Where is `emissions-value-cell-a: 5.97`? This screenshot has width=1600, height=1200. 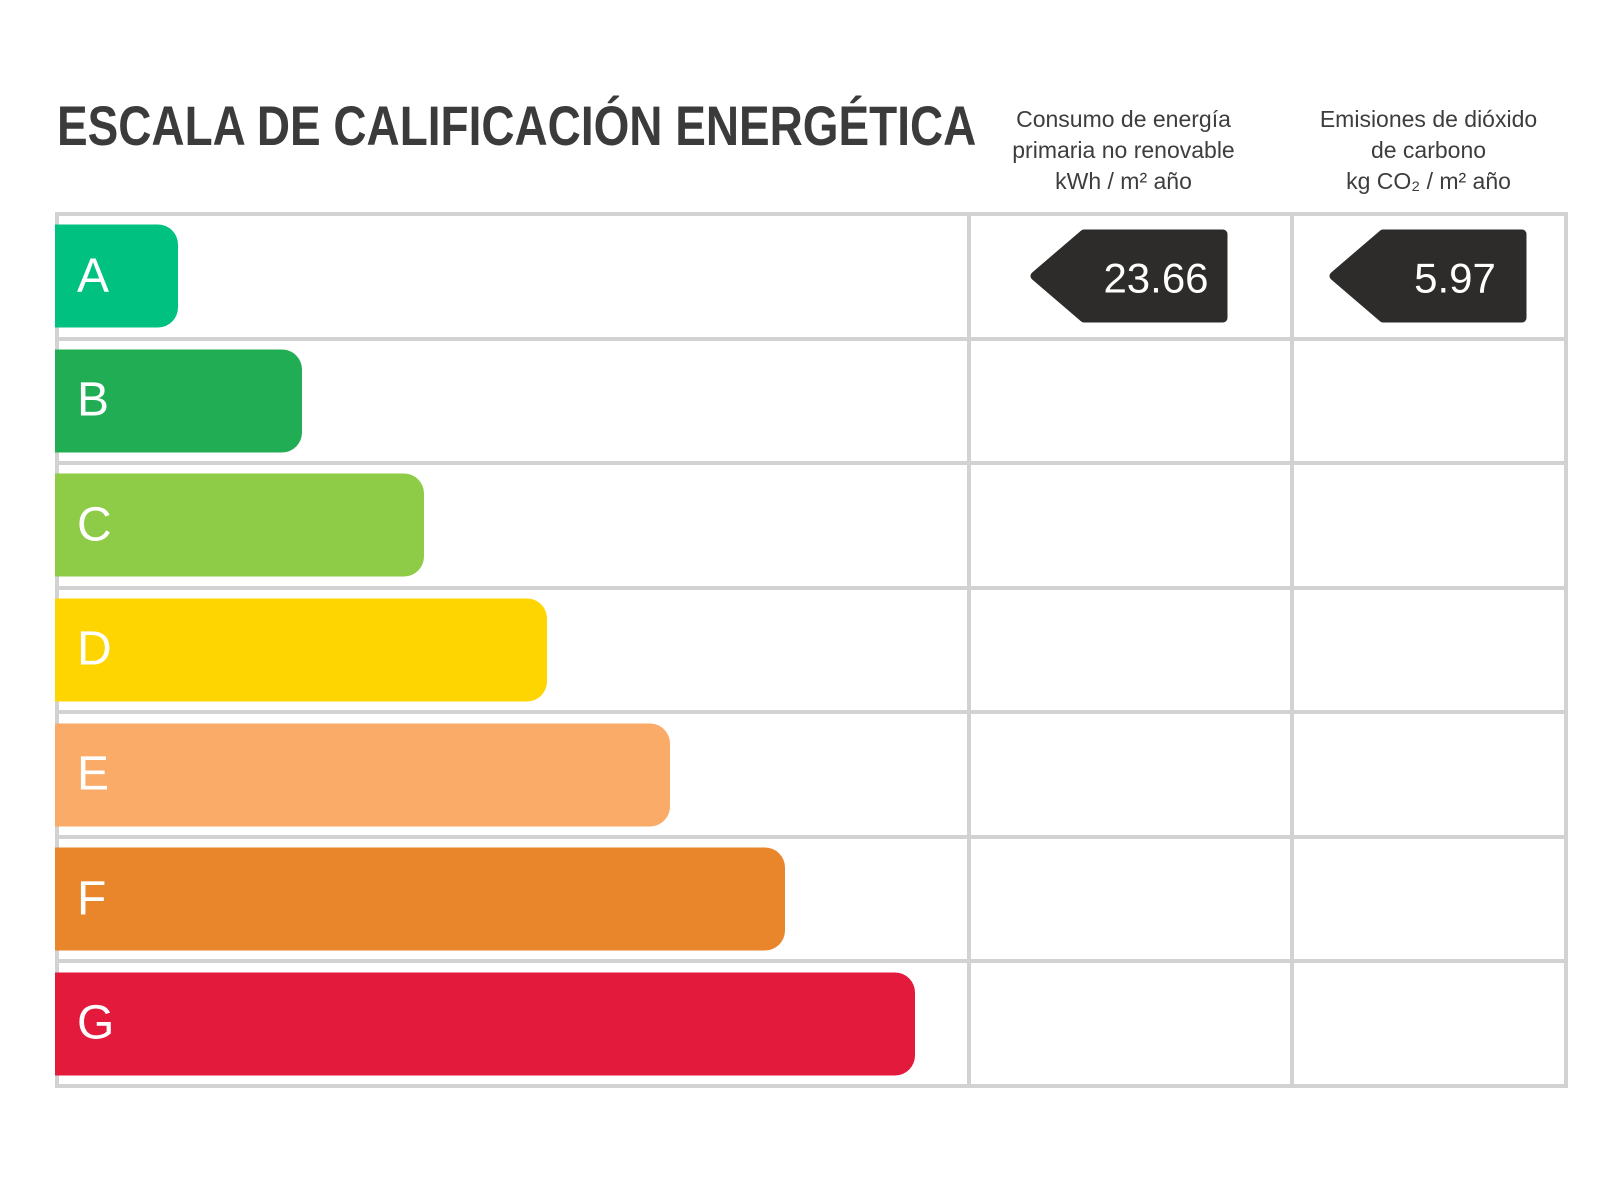 emissions-value-cell-a: 5.97 is located at coordinates (1428, 276).